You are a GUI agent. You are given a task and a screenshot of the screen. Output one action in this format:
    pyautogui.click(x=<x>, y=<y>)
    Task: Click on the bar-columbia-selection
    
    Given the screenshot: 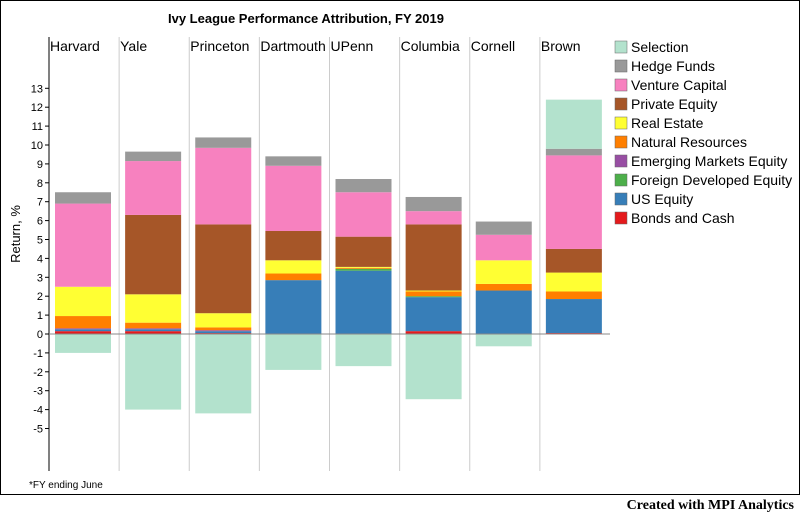 What is the action you would take?
    pyautogui.click(x=433, y=367)
    